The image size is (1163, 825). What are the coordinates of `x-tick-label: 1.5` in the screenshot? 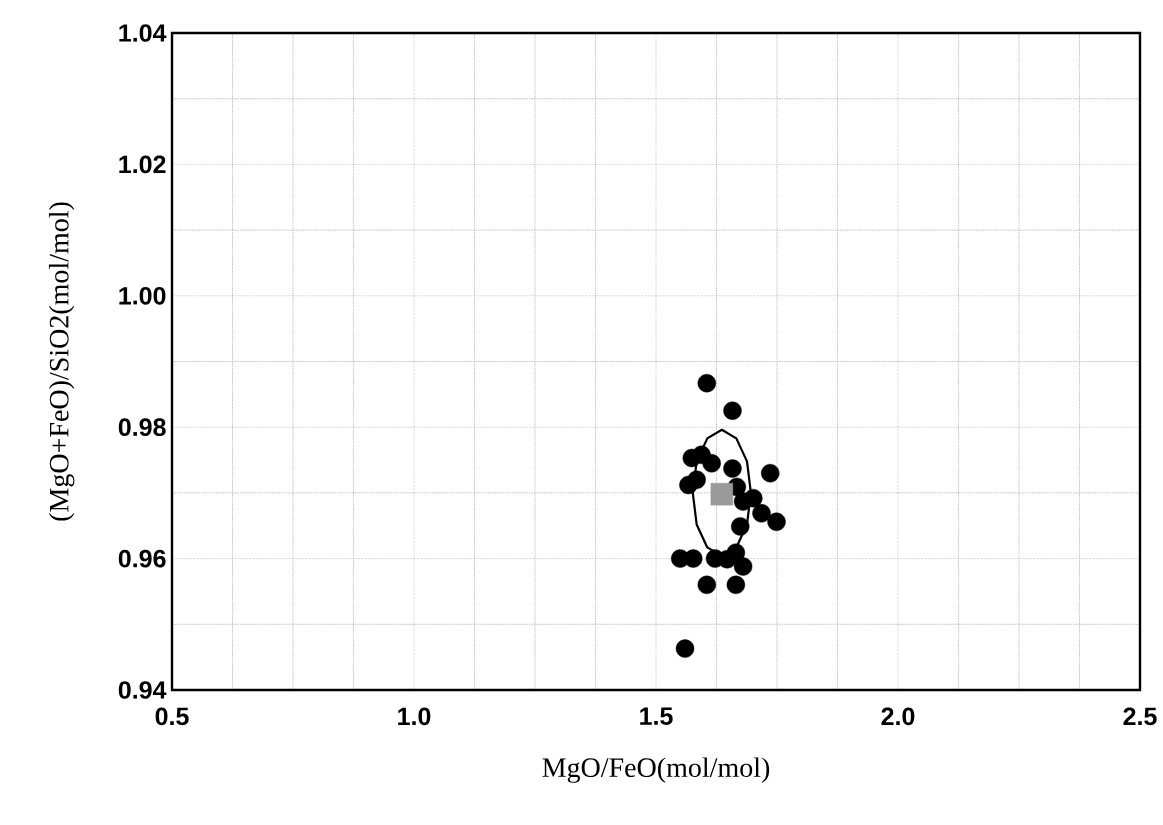 It's located at (656, 716).